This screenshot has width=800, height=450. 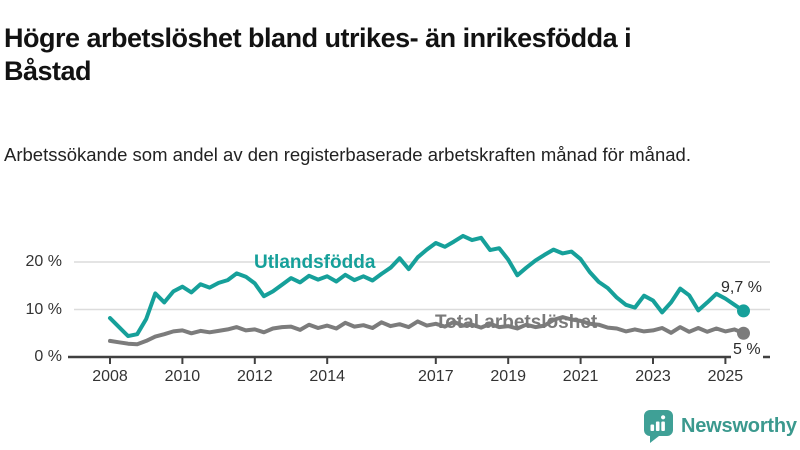 I want to click on end-value-label-total: 5 %, so click(x=747, y=350).